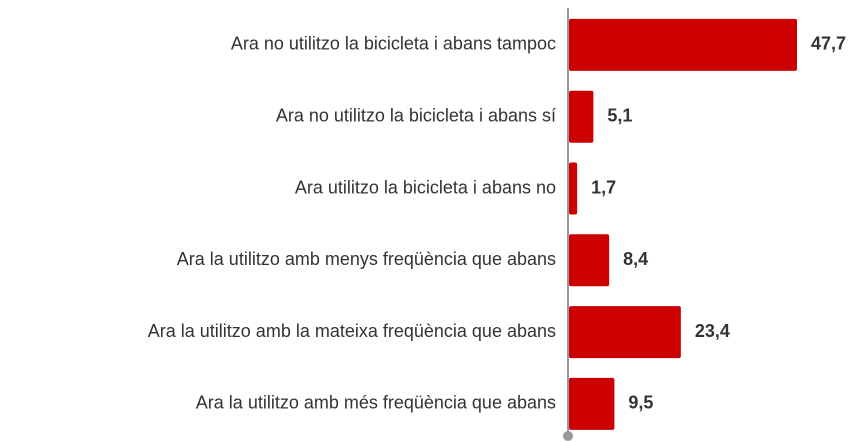  What do you see at coordinates (603, 187) in the screenshot?
I see `value-label: 1,7` at bounding box center [603, 187].